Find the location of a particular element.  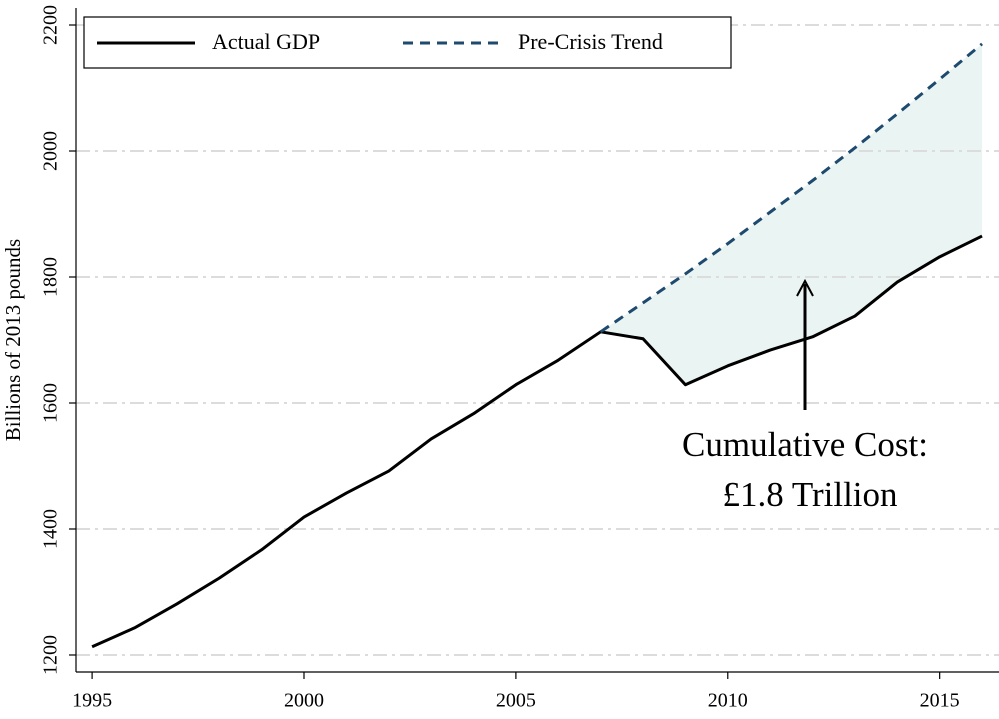

x-tick-label: 2000 is located at coordinates (304, 701).